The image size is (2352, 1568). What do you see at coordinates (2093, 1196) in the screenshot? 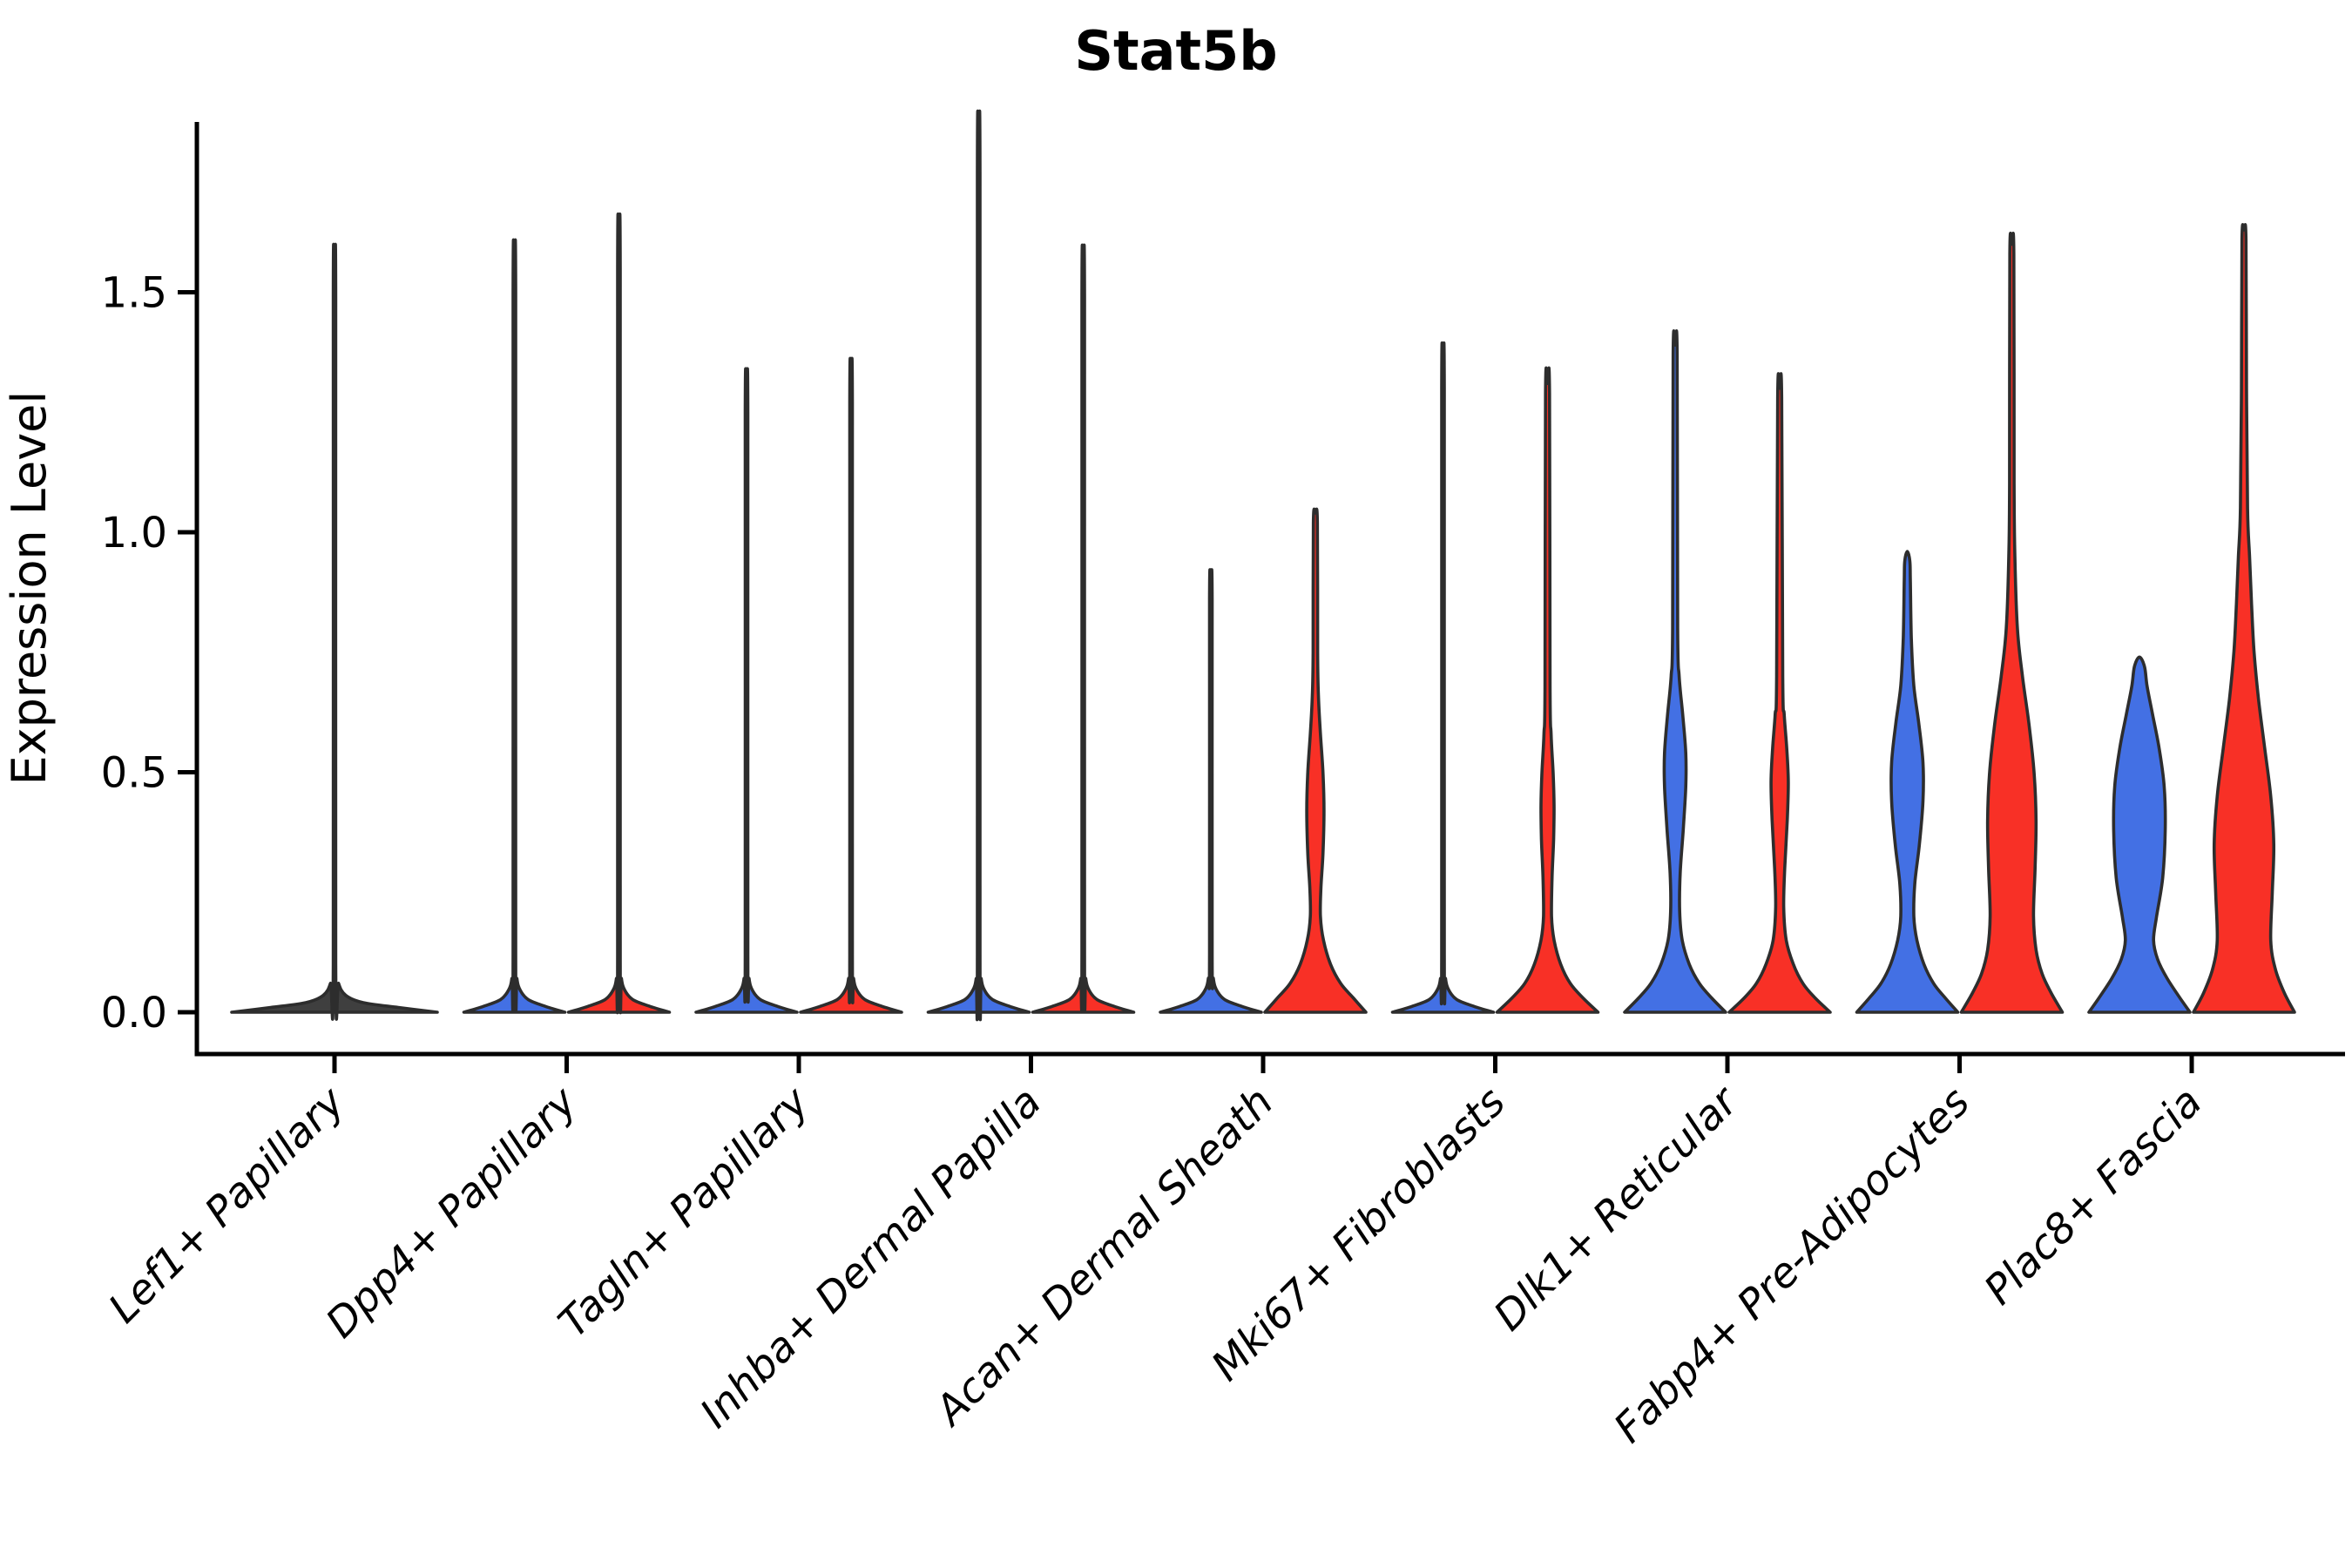
I see `x-tick-label-8: Plac8+ Fascia` at bounding box center [2093, 1196].